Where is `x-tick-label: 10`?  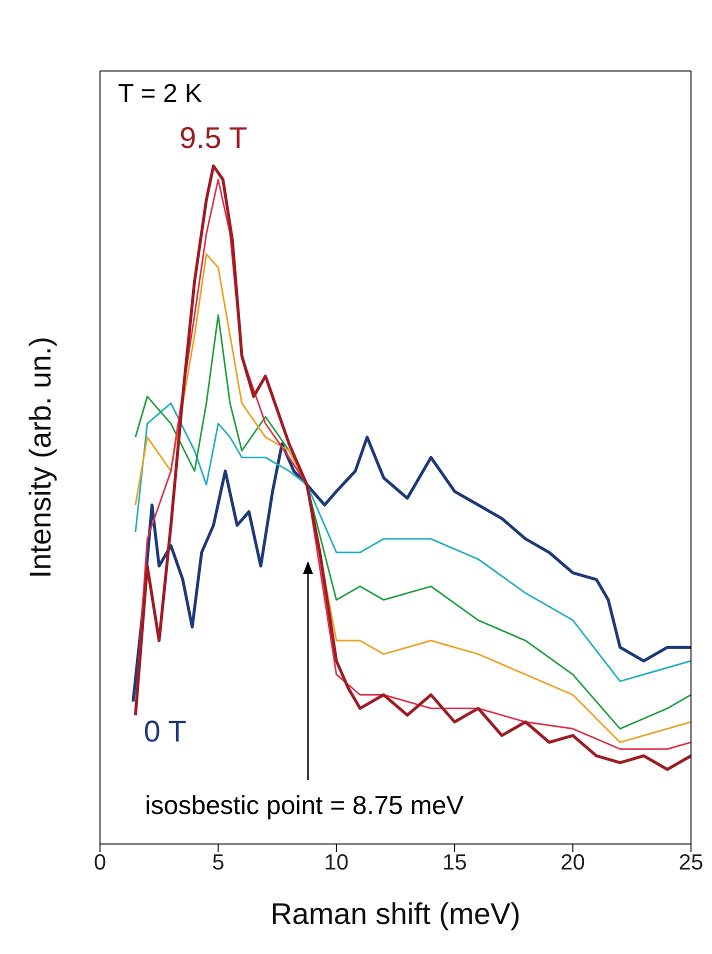
x-tick-label: 10 is located at coordinates (336, 862).